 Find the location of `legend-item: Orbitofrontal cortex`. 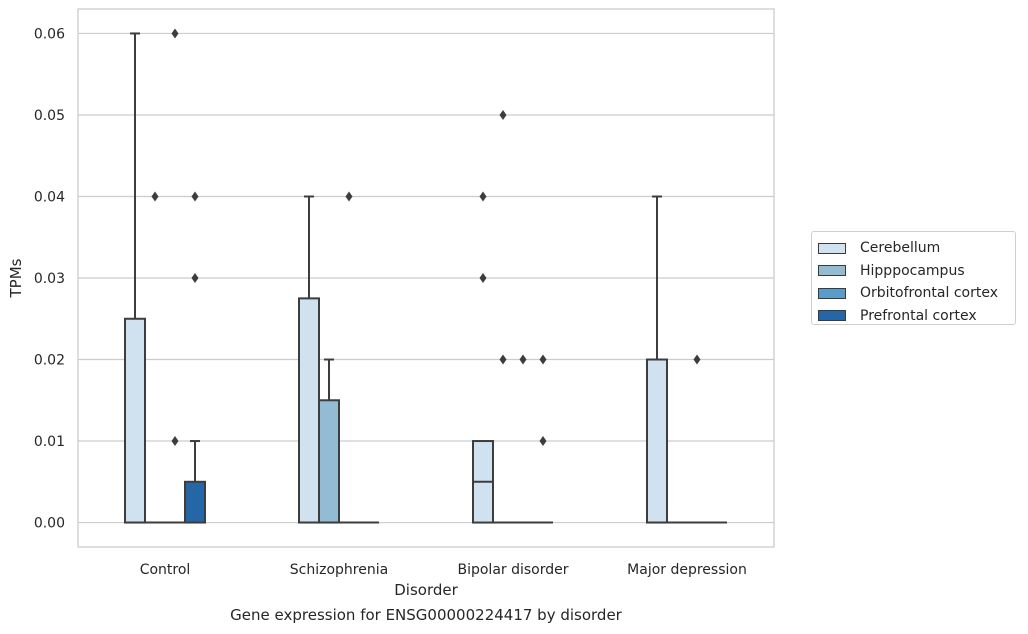

legend-item: Orbitofrontal cortex is located at coordinates (916, 293).